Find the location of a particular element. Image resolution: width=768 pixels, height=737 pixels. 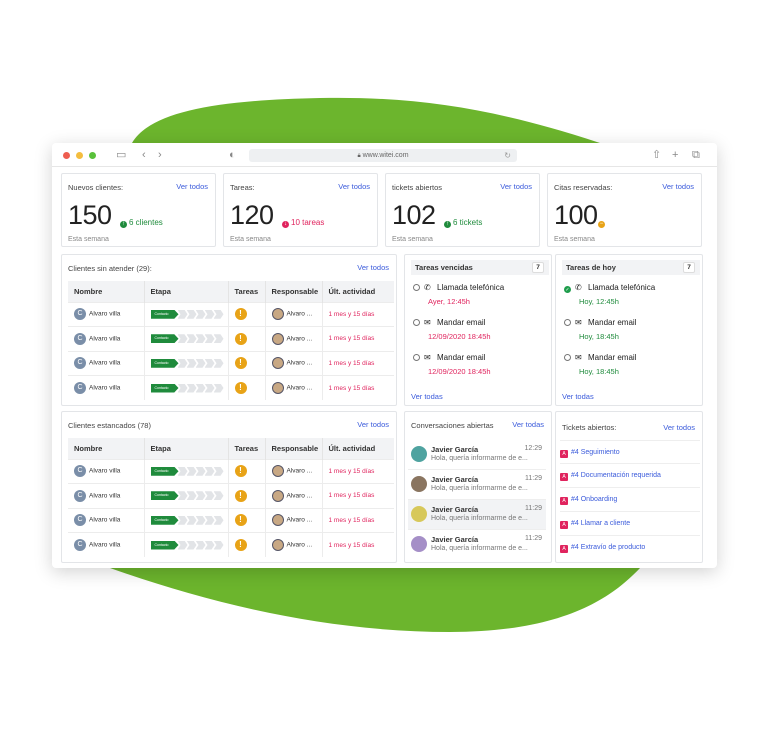

close-dot is located at coordinates (66, 155).